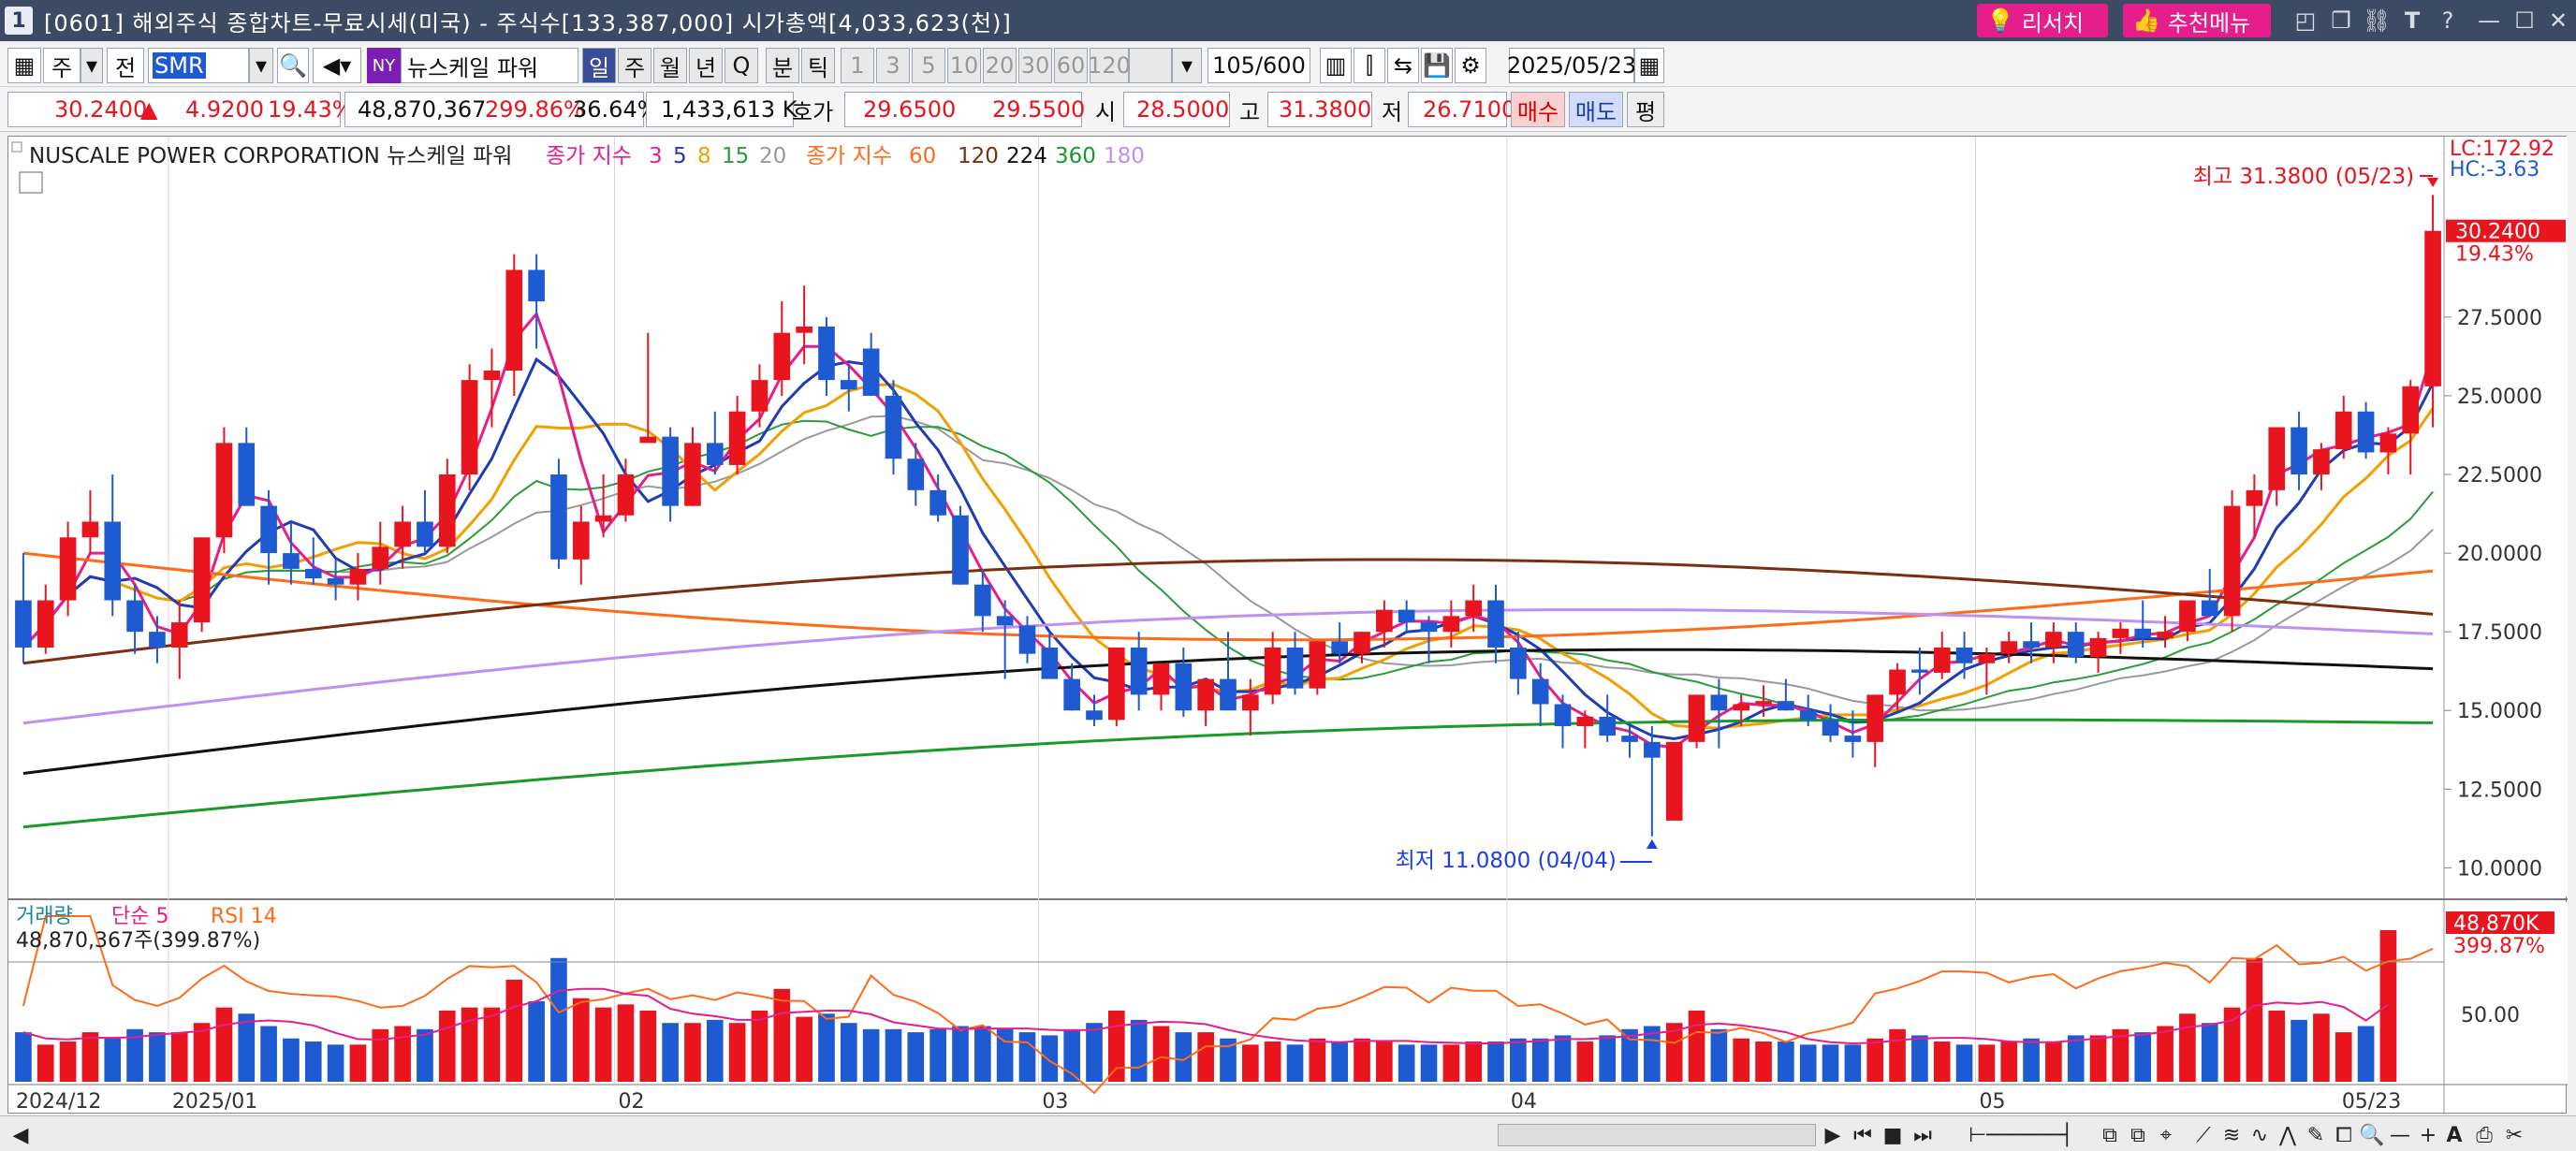 The height and width of the screenshot is (1151, 2576). I want to click on link-icon: ⛓, so click(2377, 20).